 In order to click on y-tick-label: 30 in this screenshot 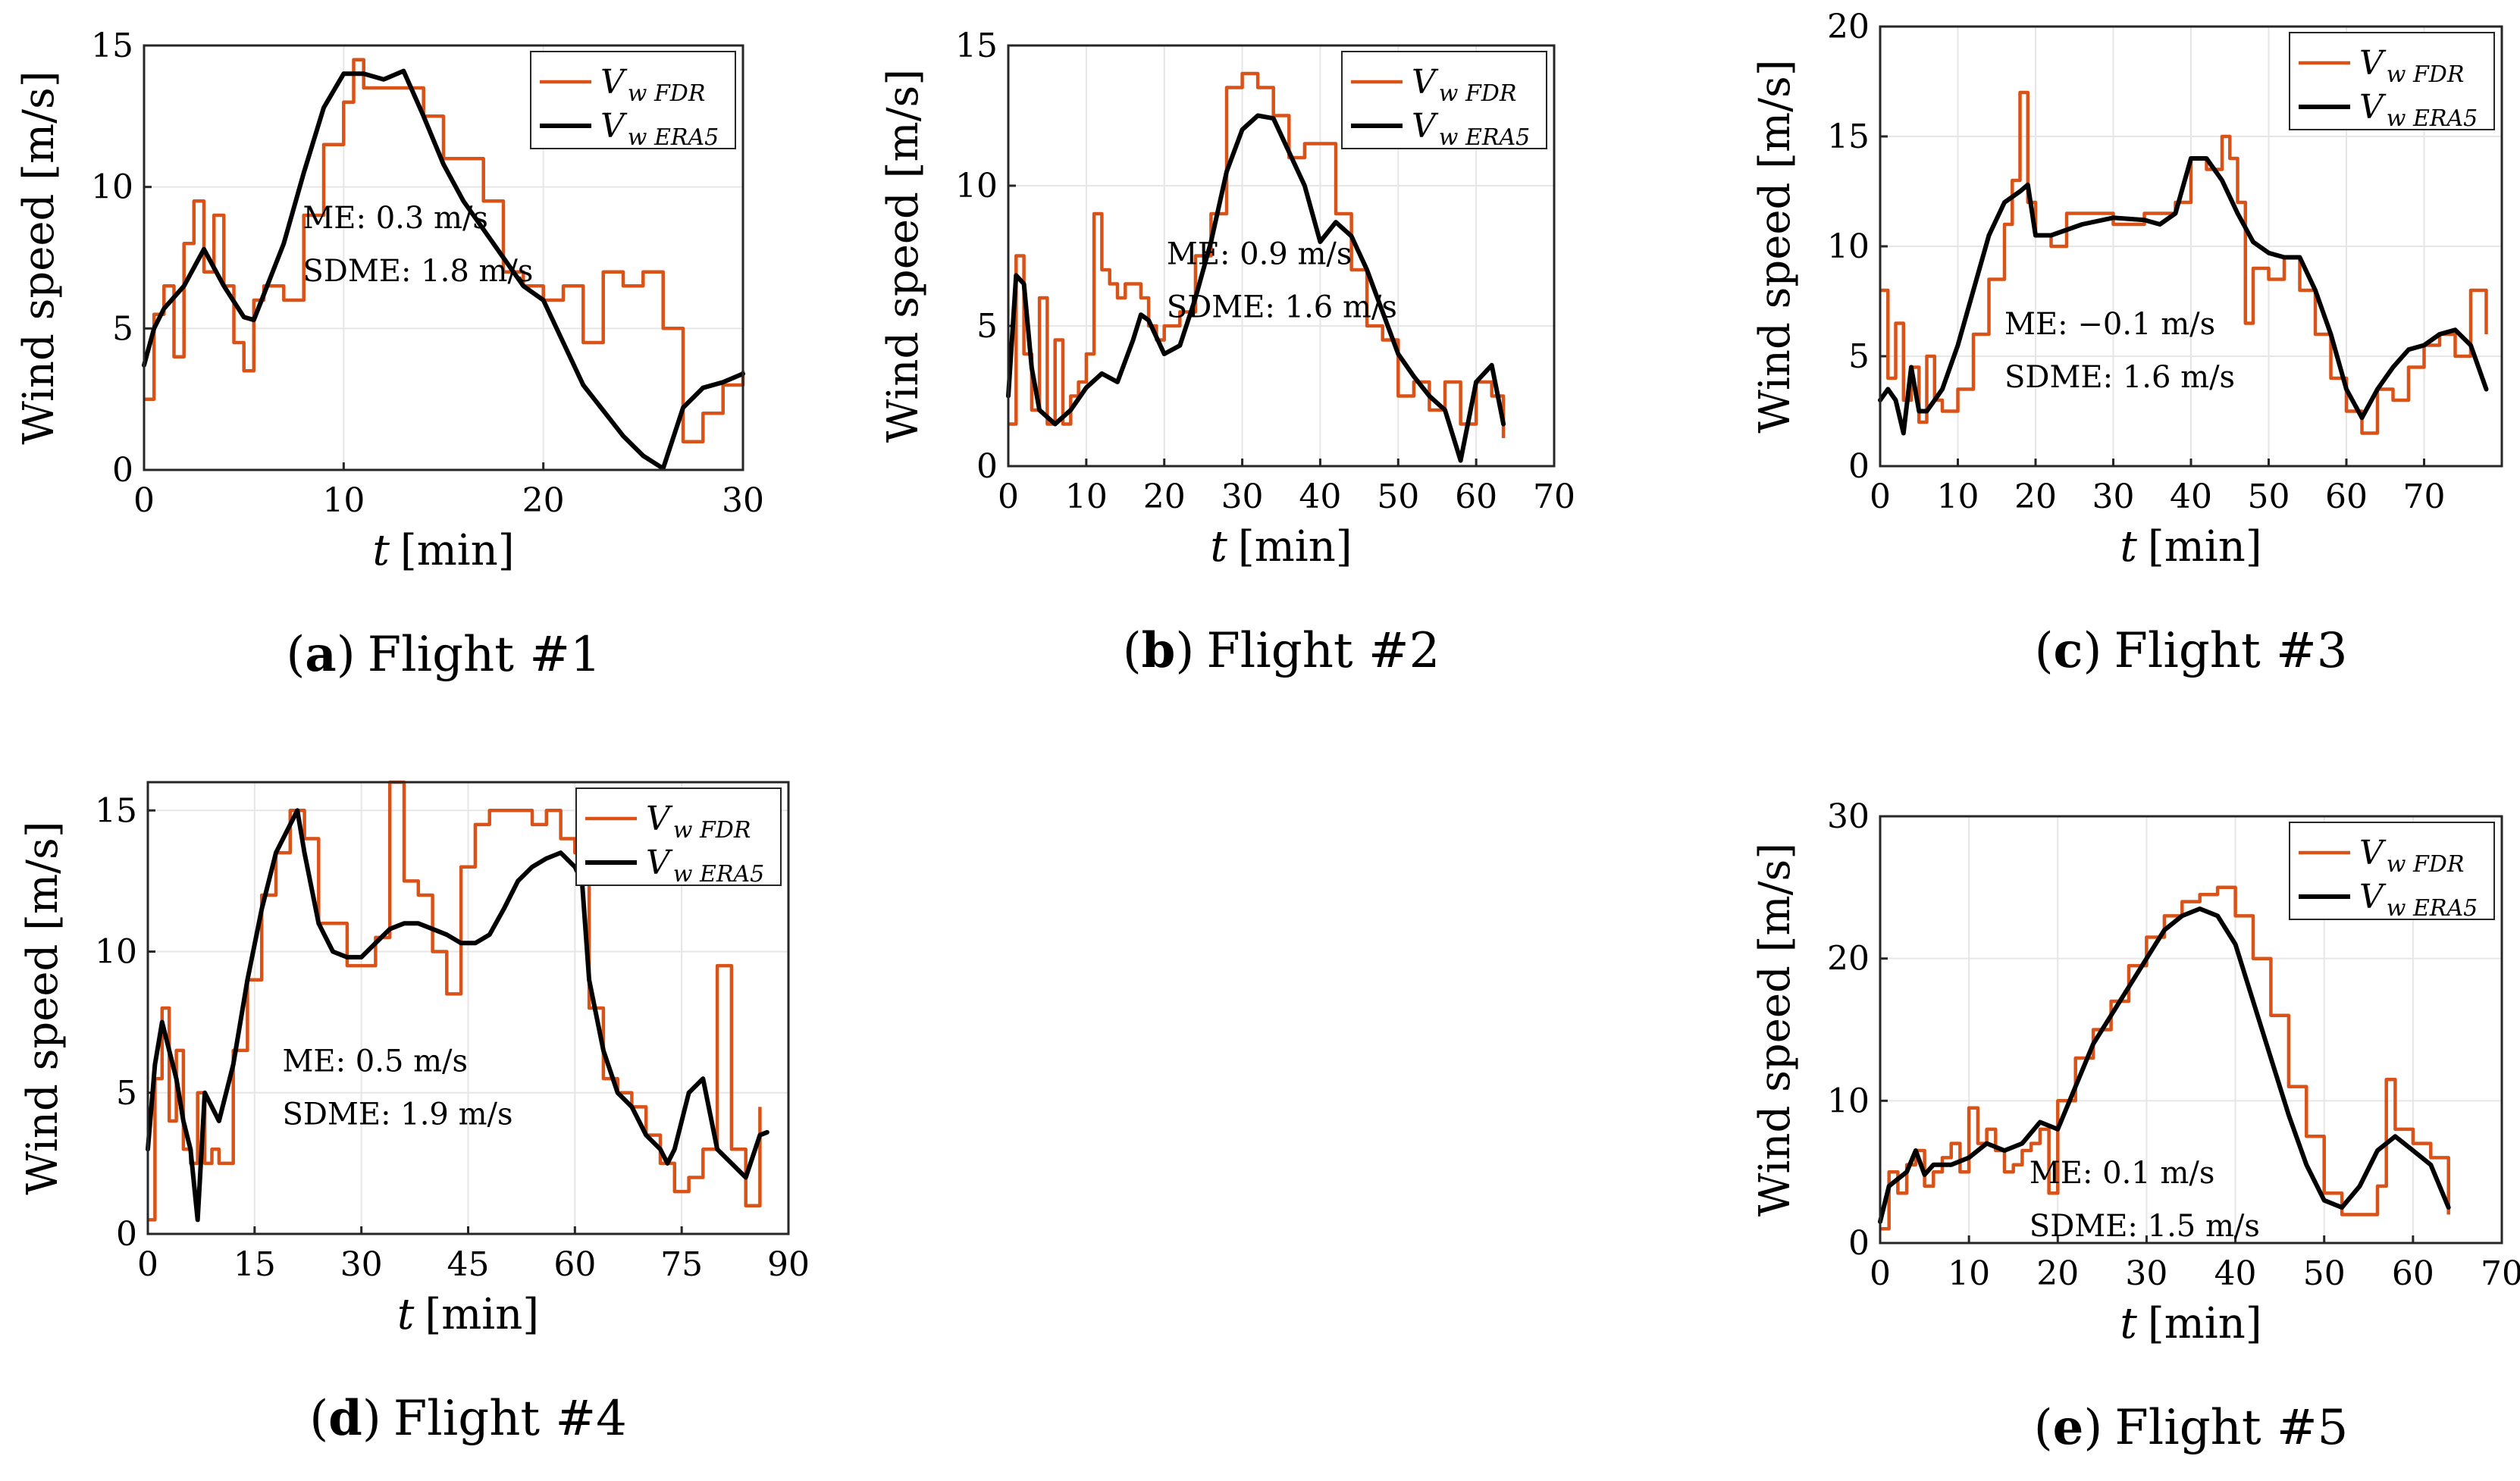, I will do `click(1848, 817)`.